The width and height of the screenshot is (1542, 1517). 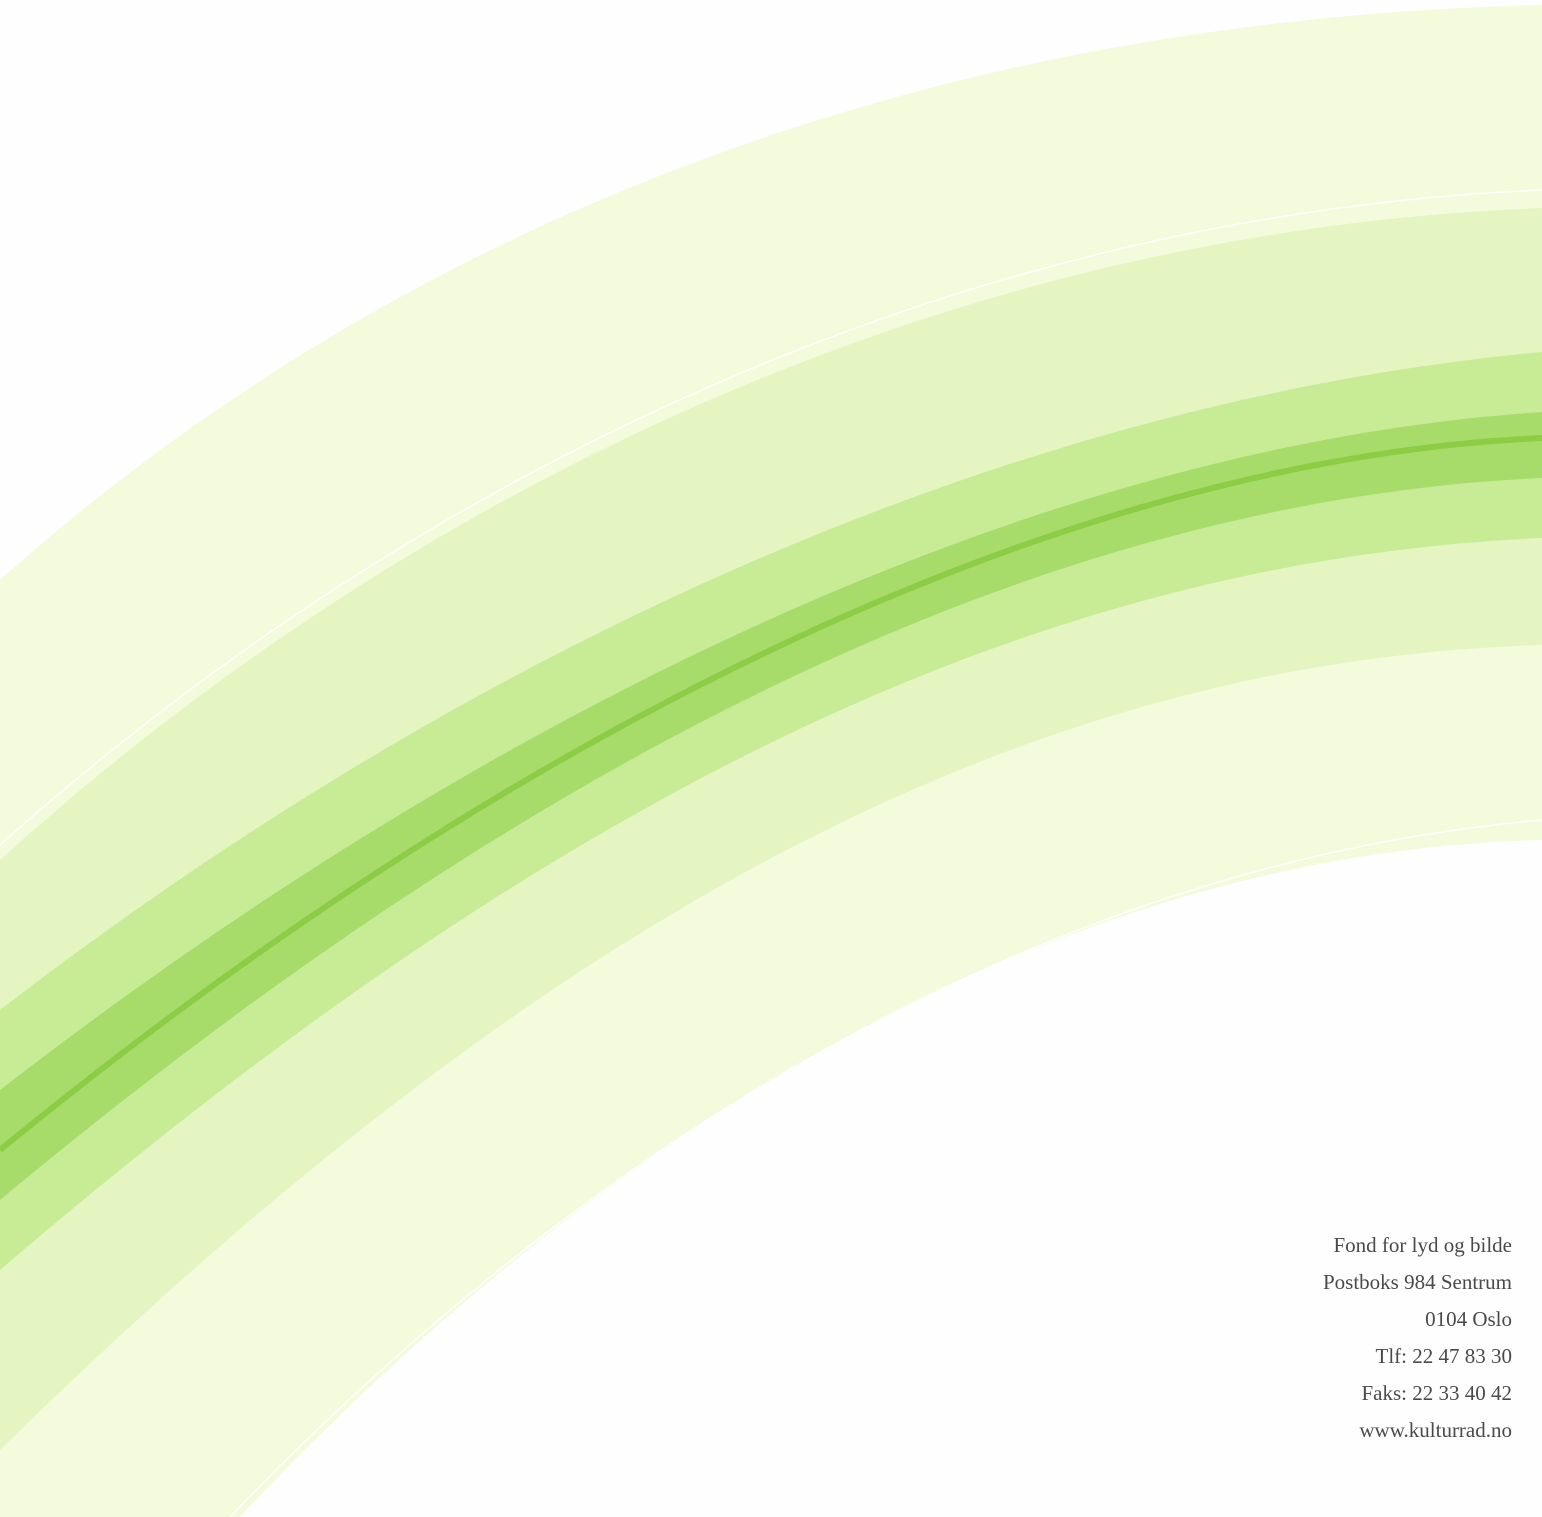 What do you see at coordinates (1423, 1245) in the screenshot?
I see `organization-name: Fond for lyd og bilde` at bounding box center [1423, 1245].